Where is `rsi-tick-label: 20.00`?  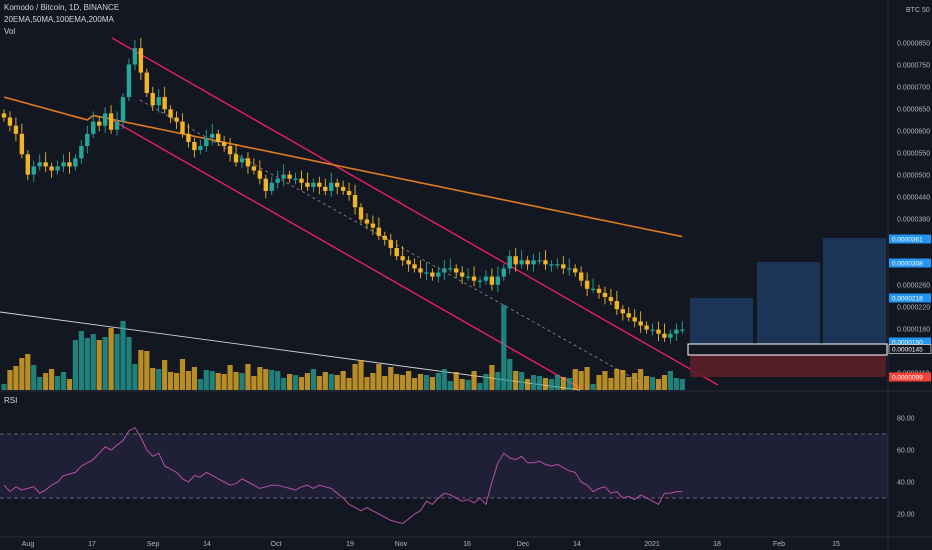 rsi-tick-label: 20.00 is located at coordinates (906, 515).